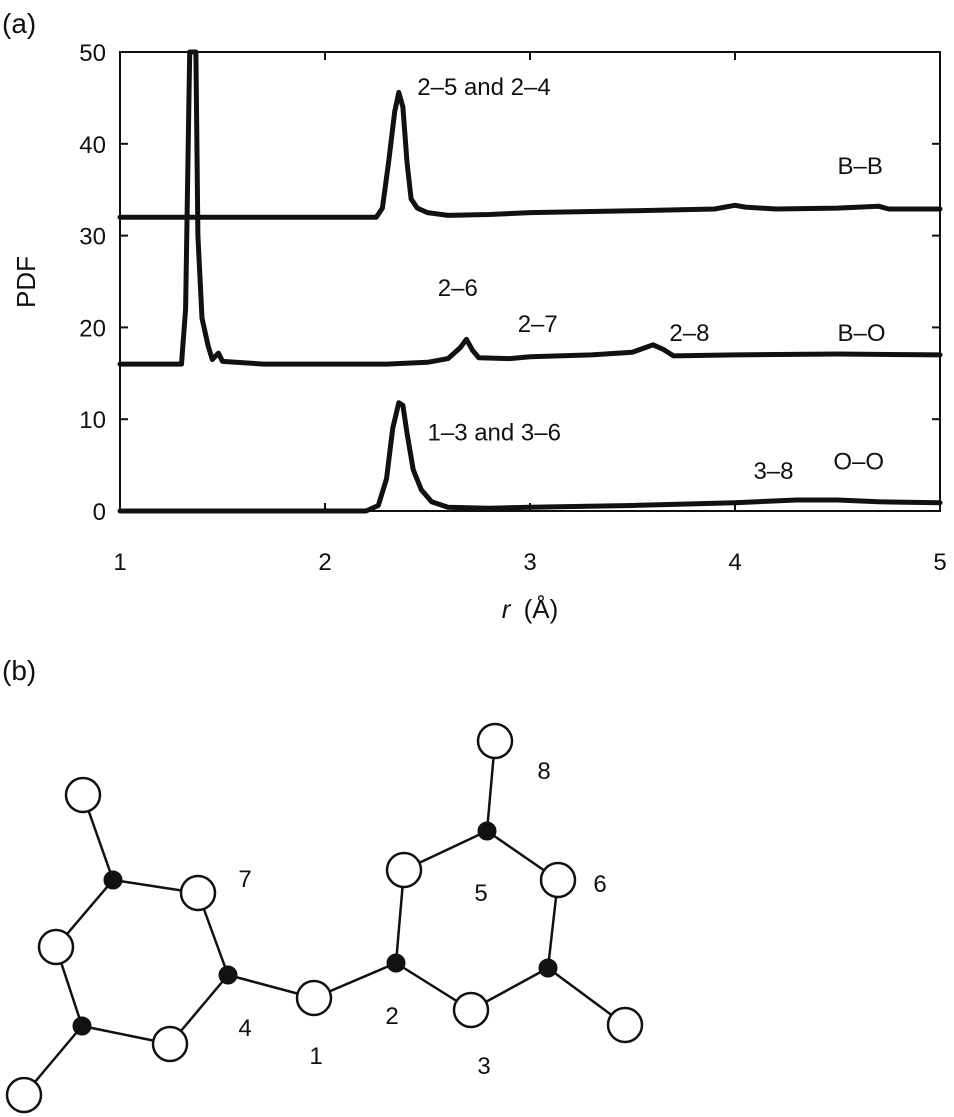 This screenshot has width=954, height=1117. I want to click on atom-number-label: 1, so click(315, 1056).